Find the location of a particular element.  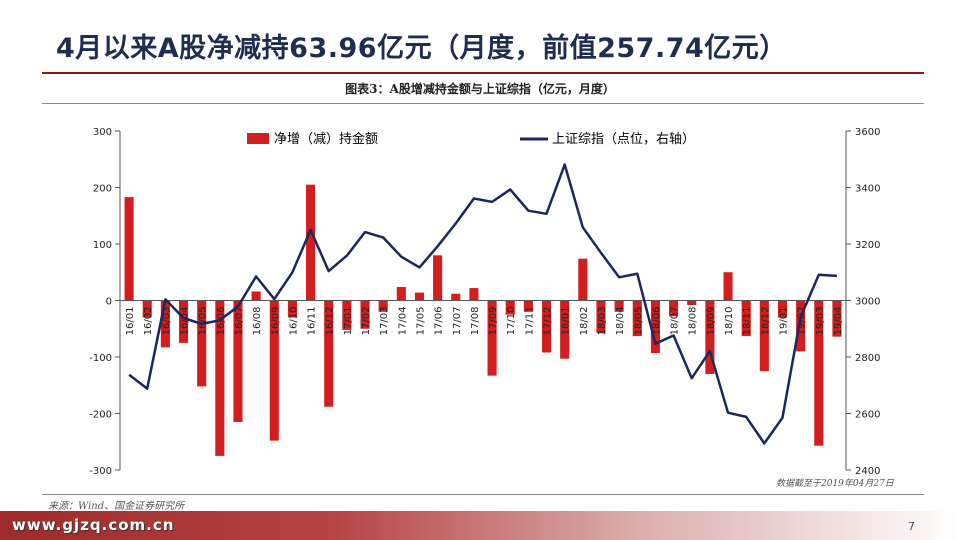

x-tick-label: 16/06 is located at coordinates (221, 321).